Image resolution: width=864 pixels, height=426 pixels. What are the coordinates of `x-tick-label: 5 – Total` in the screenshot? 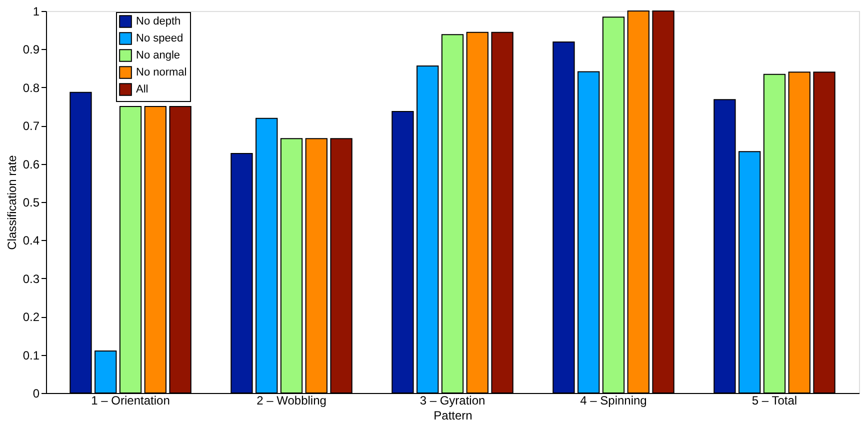 It's located at (775, 401).